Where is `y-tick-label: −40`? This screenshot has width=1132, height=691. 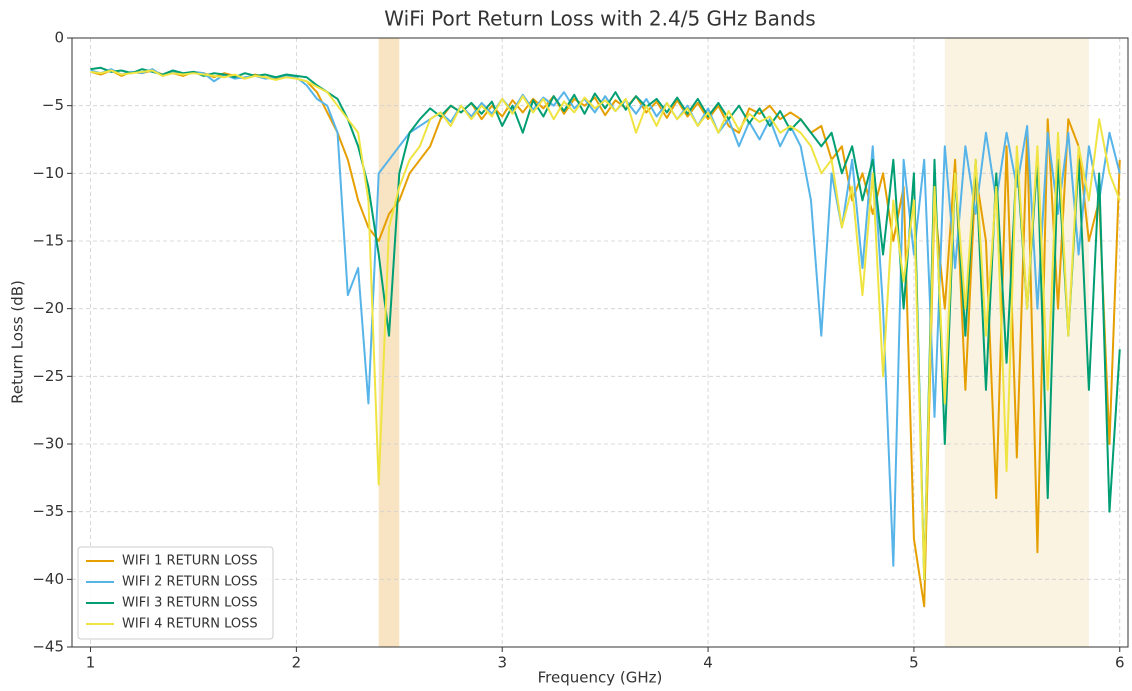 y-tick-label: −40 is located at coordinates (48, 579).